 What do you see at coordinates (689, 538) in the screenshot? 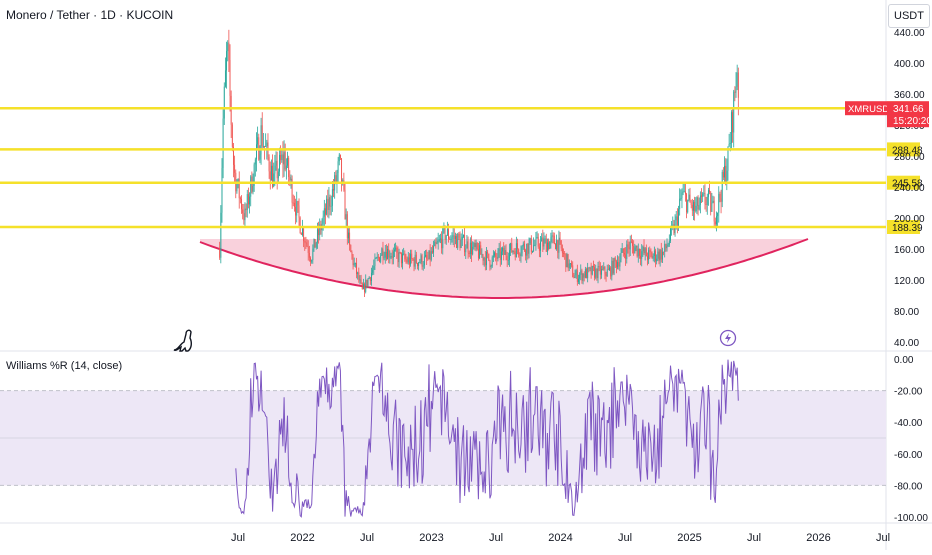
I see `time-tick-label: 2025` at bounding box center [689, 538].